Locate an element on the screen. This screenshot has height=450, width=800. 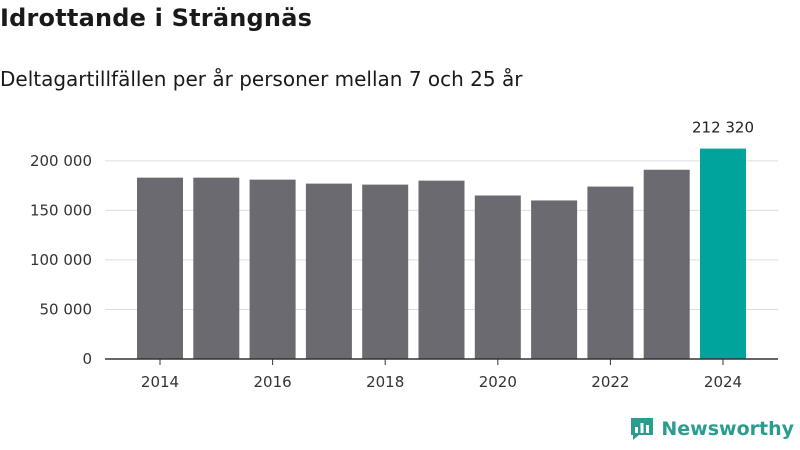
y-tick-label: 150 000 is located at coordinates (61, 210).